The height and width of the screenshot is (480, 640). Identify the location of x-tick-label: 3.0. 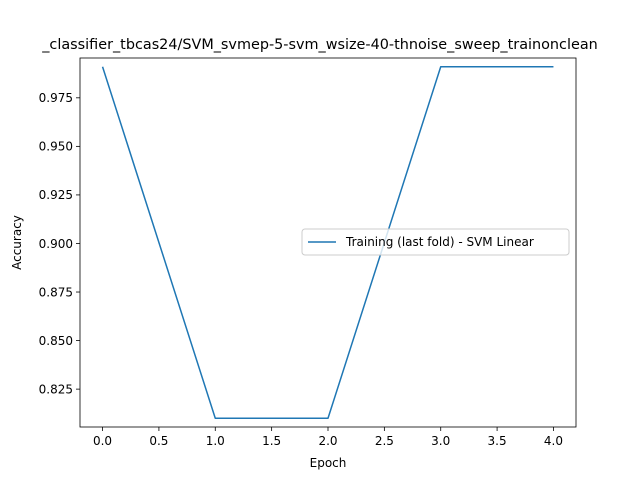
(440, 441).